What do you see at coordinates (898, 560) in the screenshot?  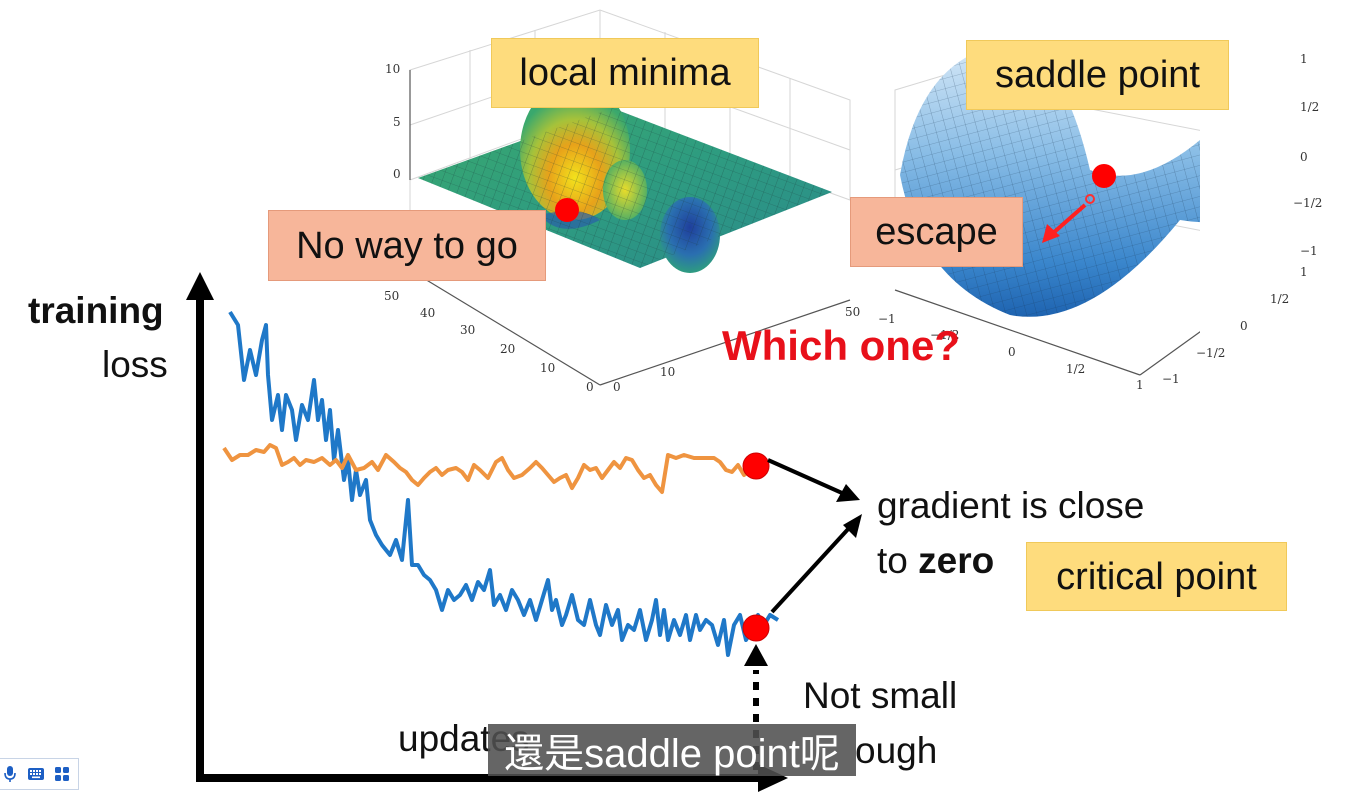 I see `gradient-text-to: to` at bounding box center [898, 560].